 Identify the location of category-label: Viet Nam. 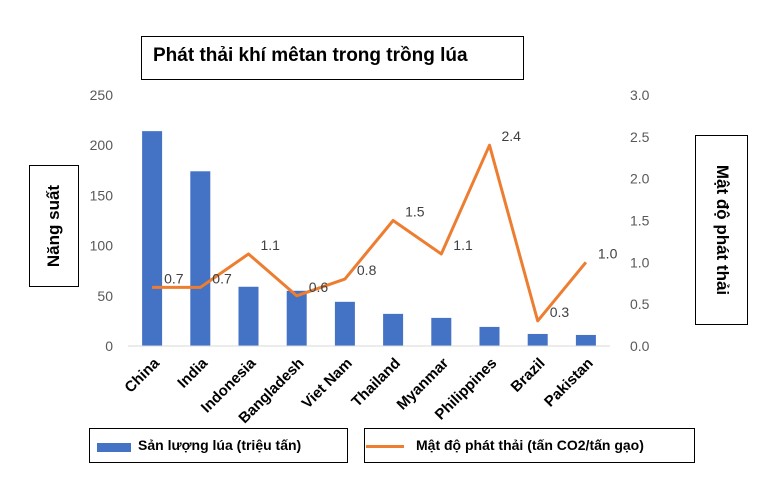
(327, 383).